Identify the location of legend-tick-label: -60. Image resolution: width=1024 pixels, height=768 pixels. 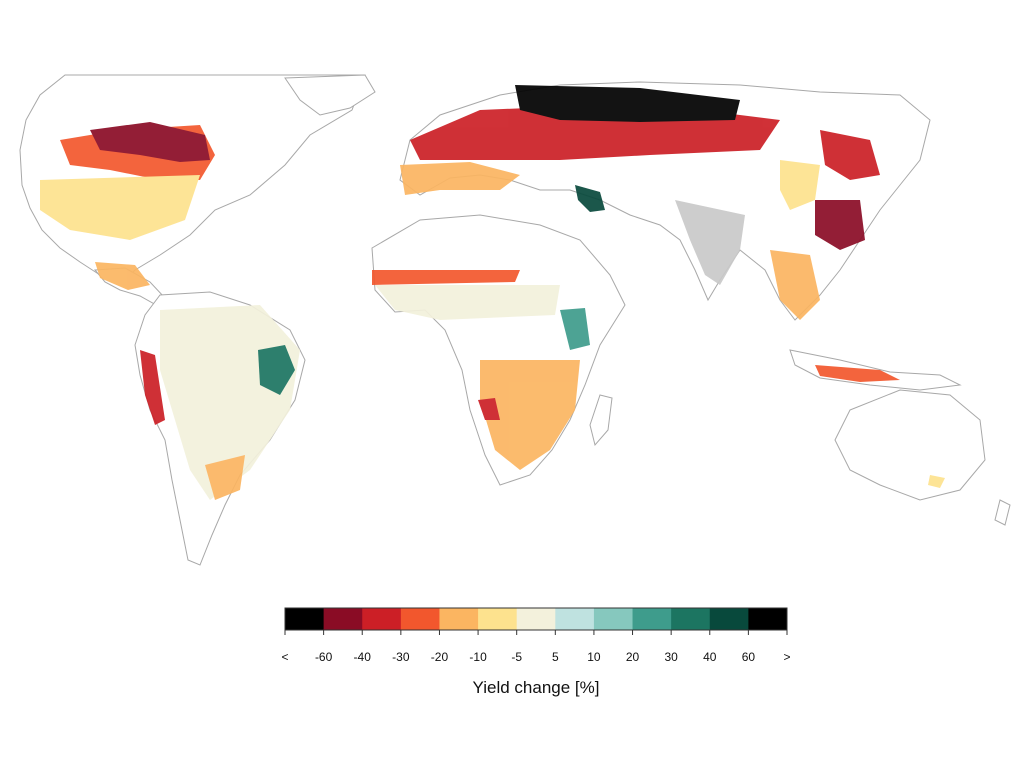
(324, 657).